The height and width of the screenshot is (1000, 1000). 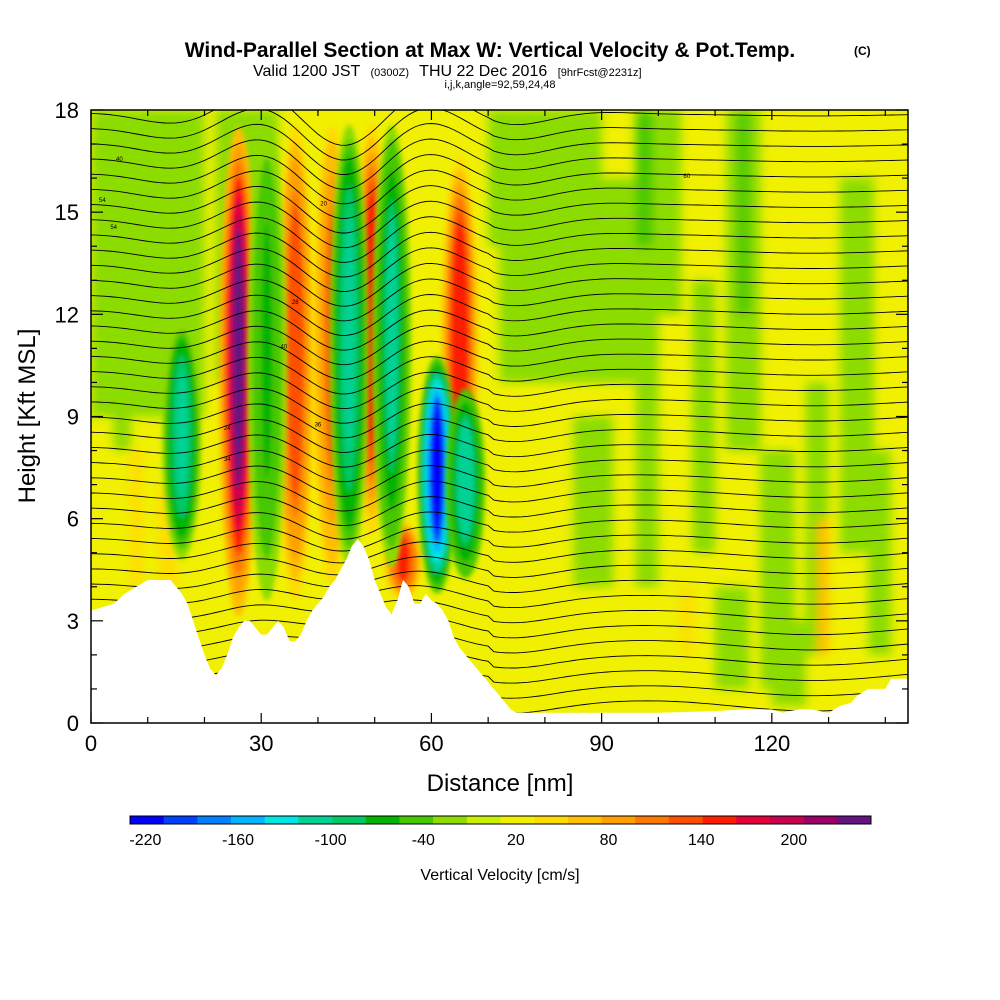 What do you see at coordinates (238, 840) in the screenshot?
I see `colorbar-tick--160: -160` at bounding box center [238, 840].